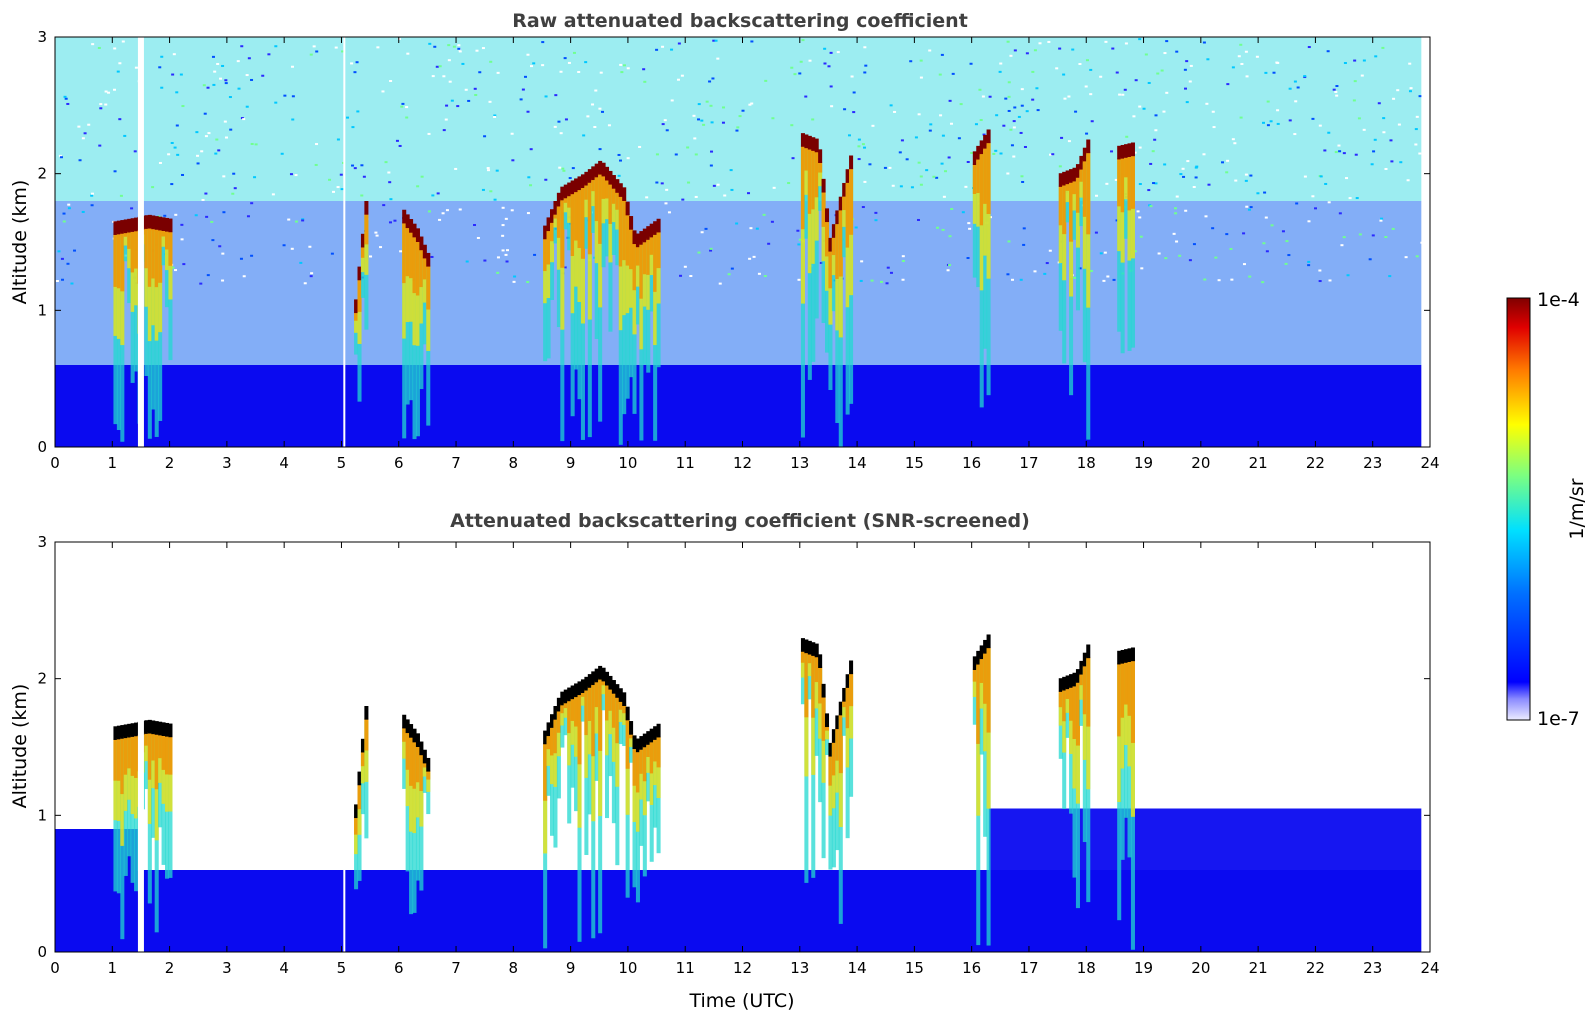 This screenshot has height=1020, width=1595. What do you see at coordinates (1518, 509) in the screenshot?
I see `colorbar-gradient` at bounding box center [1518, 509].